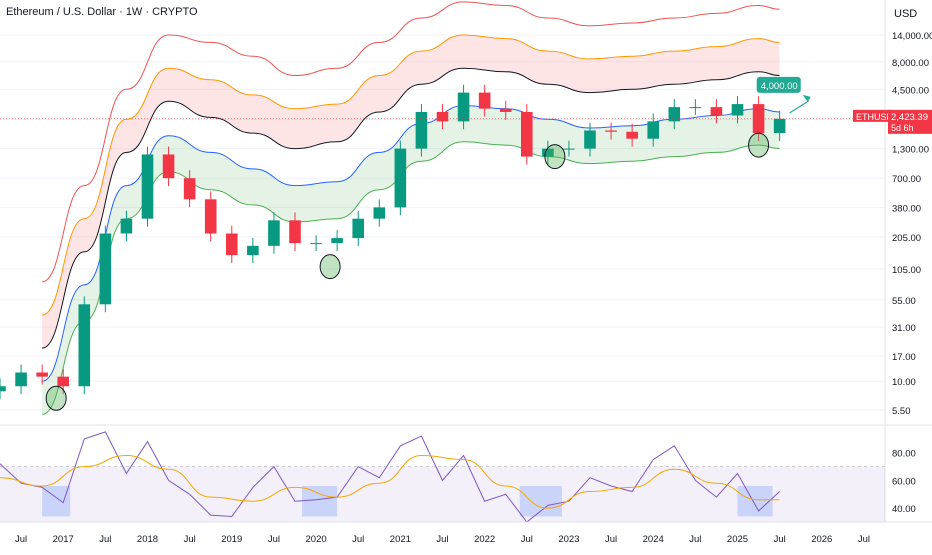 This screenshot has height=555, width=932. What do you see at coordinates (906, 238) in the screenshot?
I see `price-tick-label: 205.00` at bounding box center [906, 238].